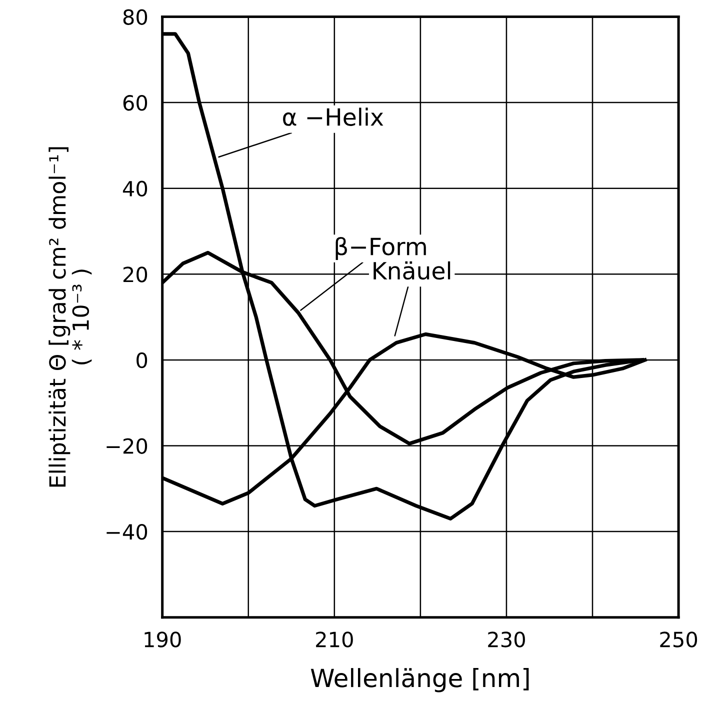 The height and width of the screenshot is (728, 712). Describe the element at coordinates (419, 680) in the screenshot. I see `x-axis-title: Wellenlänge [nm]` at that location.